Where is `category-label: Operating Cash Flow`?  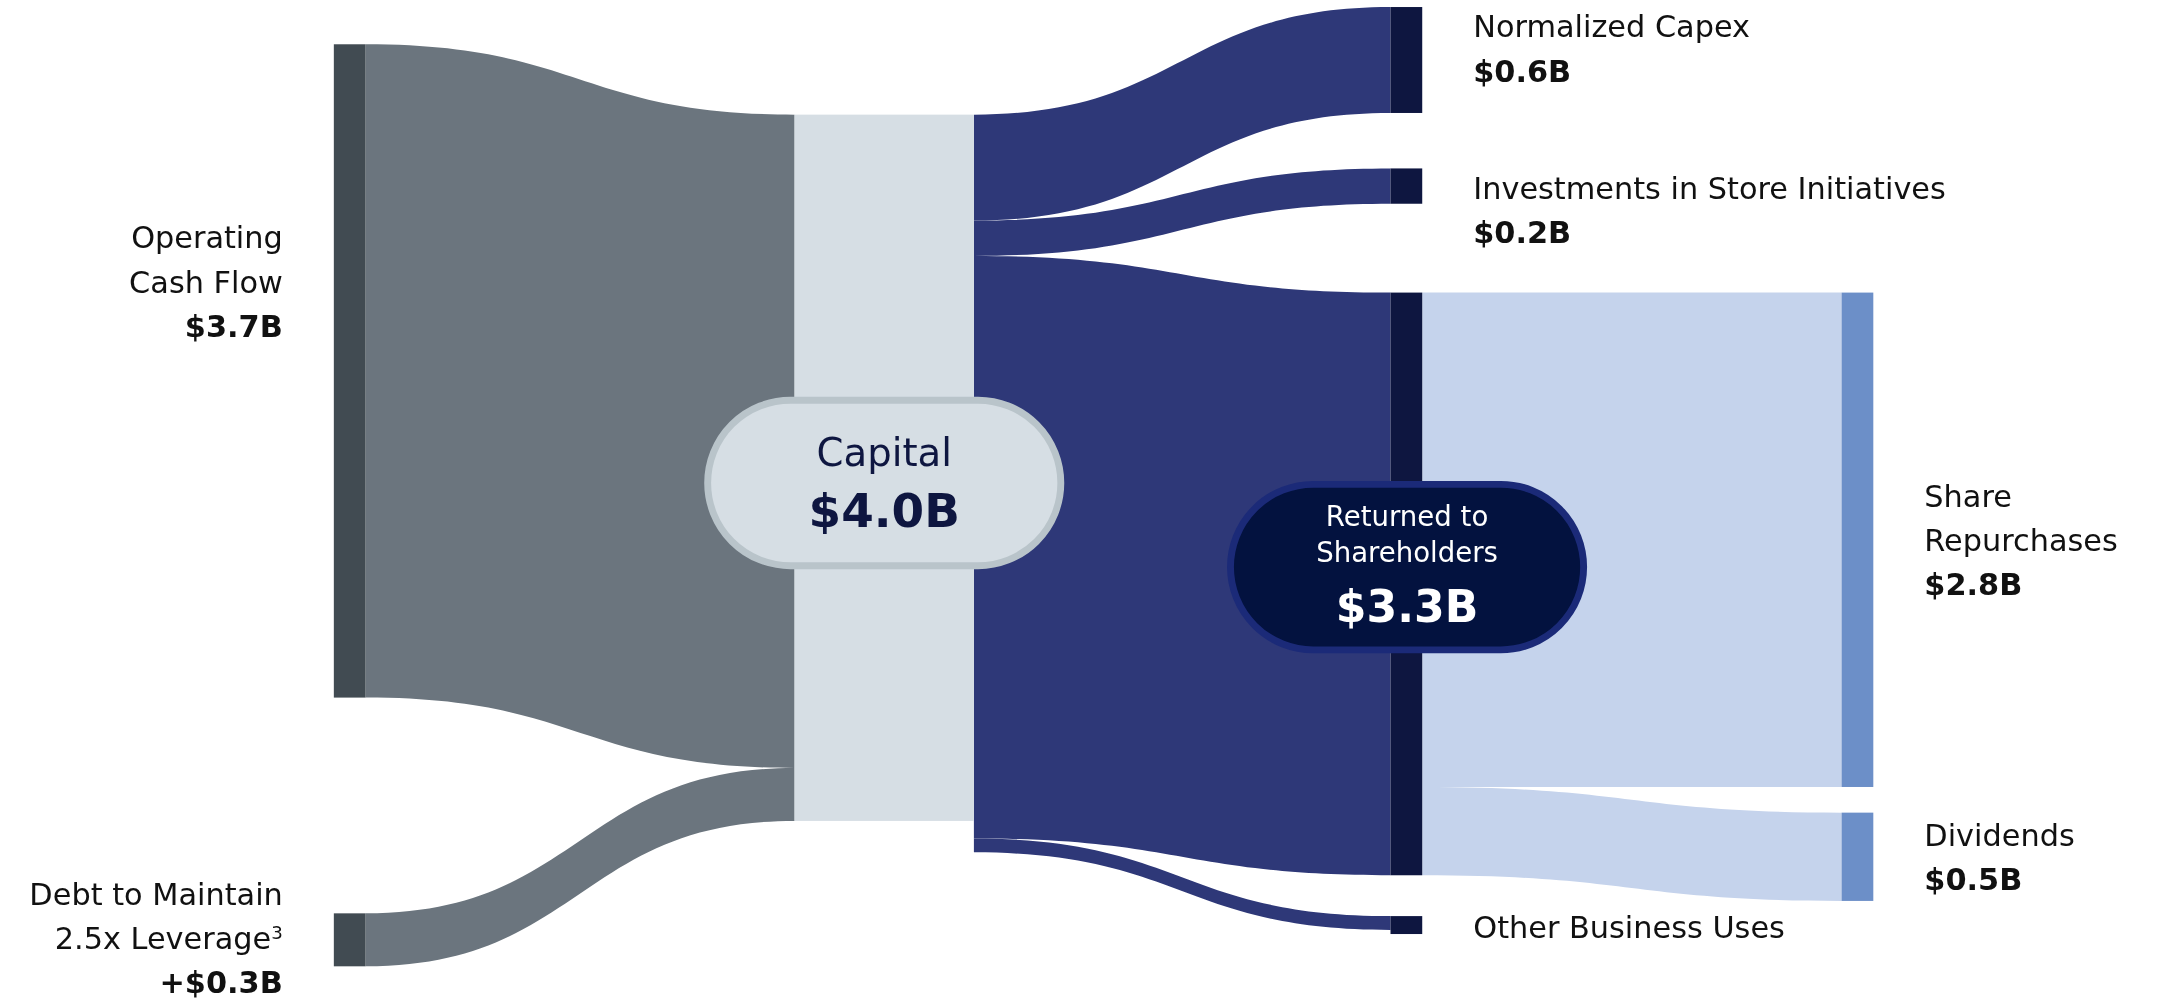
category-label: Operating Cash Flow is located at coordinates (206, 260).